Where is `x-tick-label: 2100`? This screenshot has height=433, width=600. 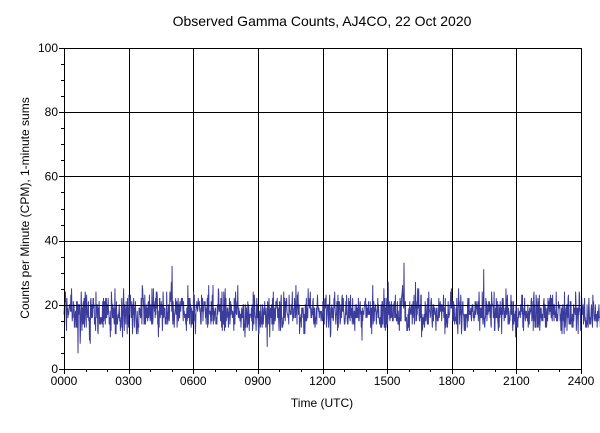
x-tick-label: 2100 is located at coordinates (516, 381).